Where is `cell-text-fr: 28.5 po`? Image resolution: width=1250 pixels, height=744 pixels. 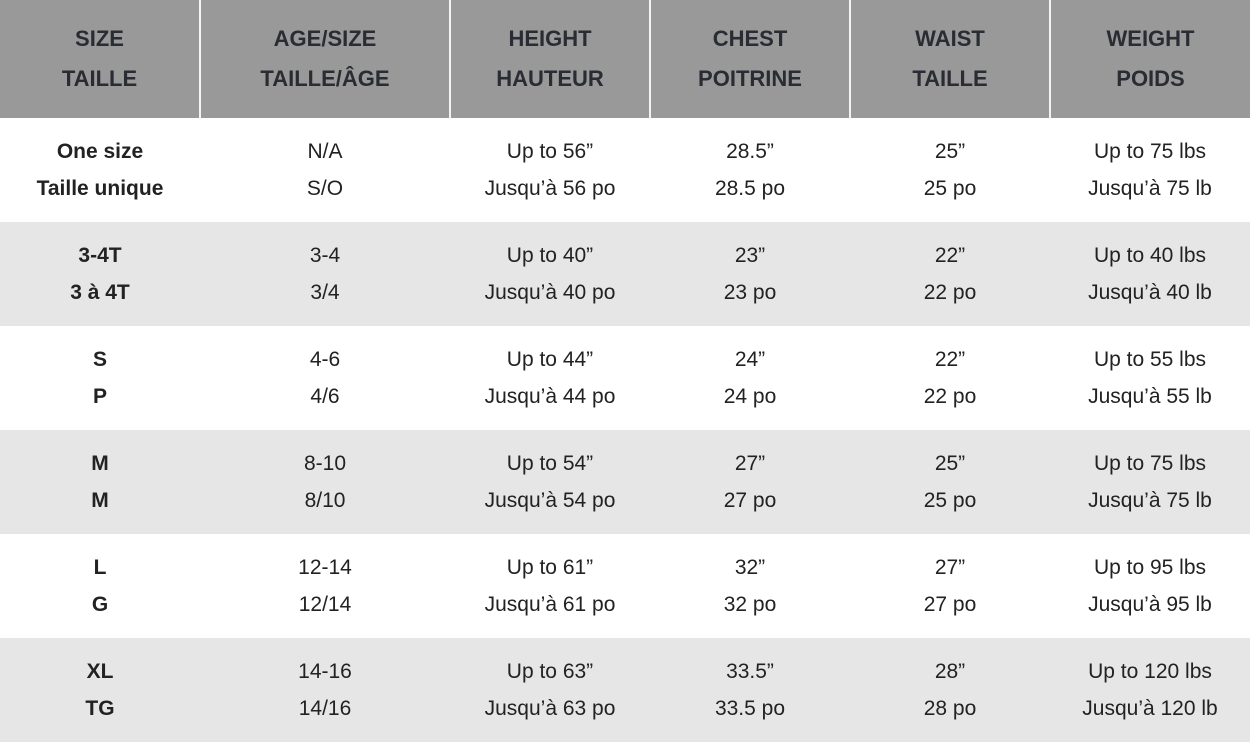
cell-text-fr: 28.5 po is located at coordinates (750, 188).